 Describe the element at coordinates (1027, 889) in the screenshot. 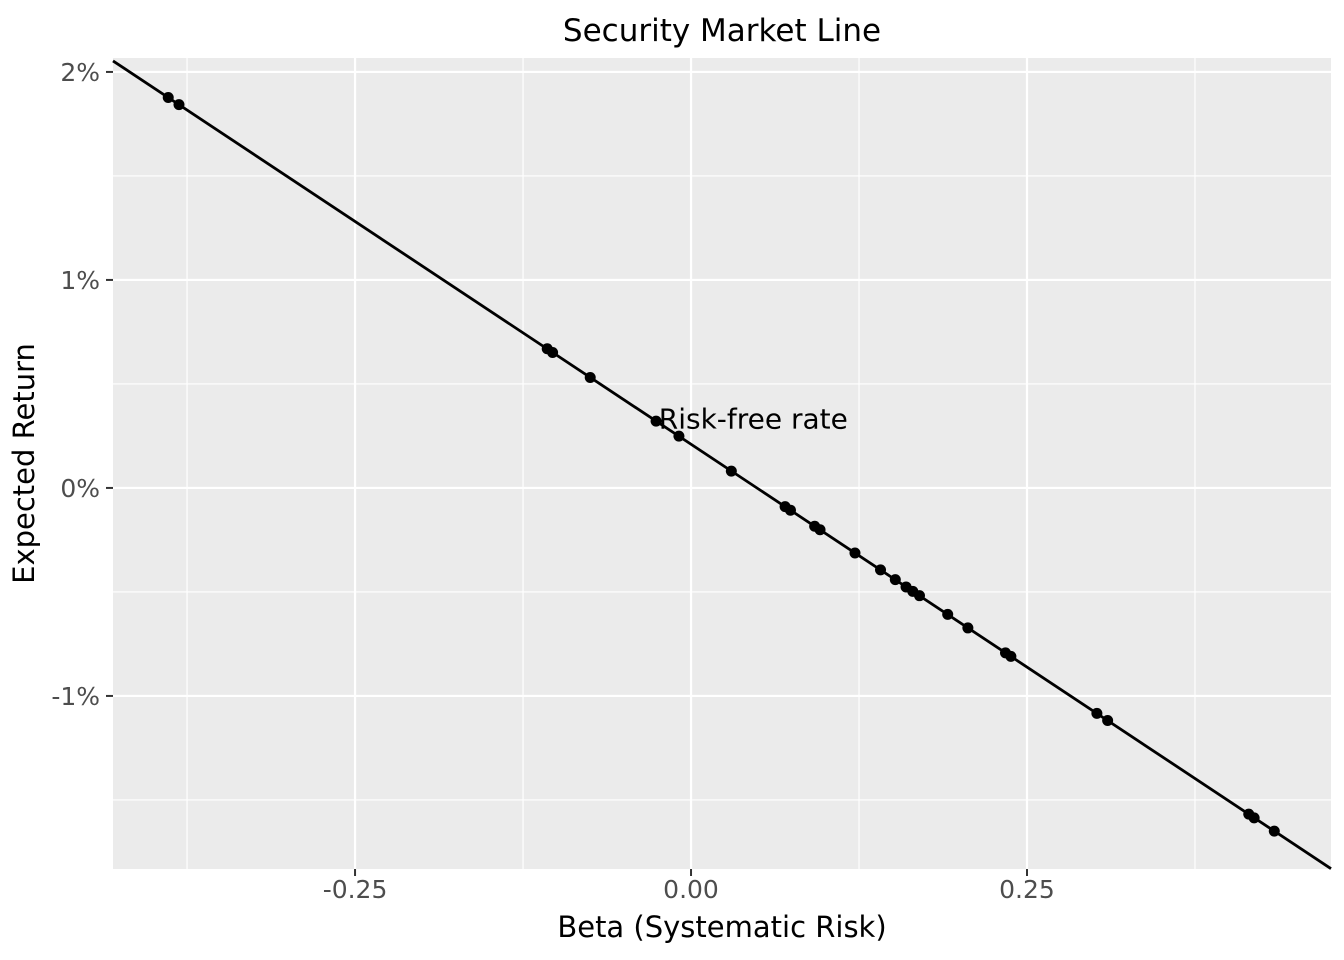

I see `x-tick-label: 0.25` at that location.